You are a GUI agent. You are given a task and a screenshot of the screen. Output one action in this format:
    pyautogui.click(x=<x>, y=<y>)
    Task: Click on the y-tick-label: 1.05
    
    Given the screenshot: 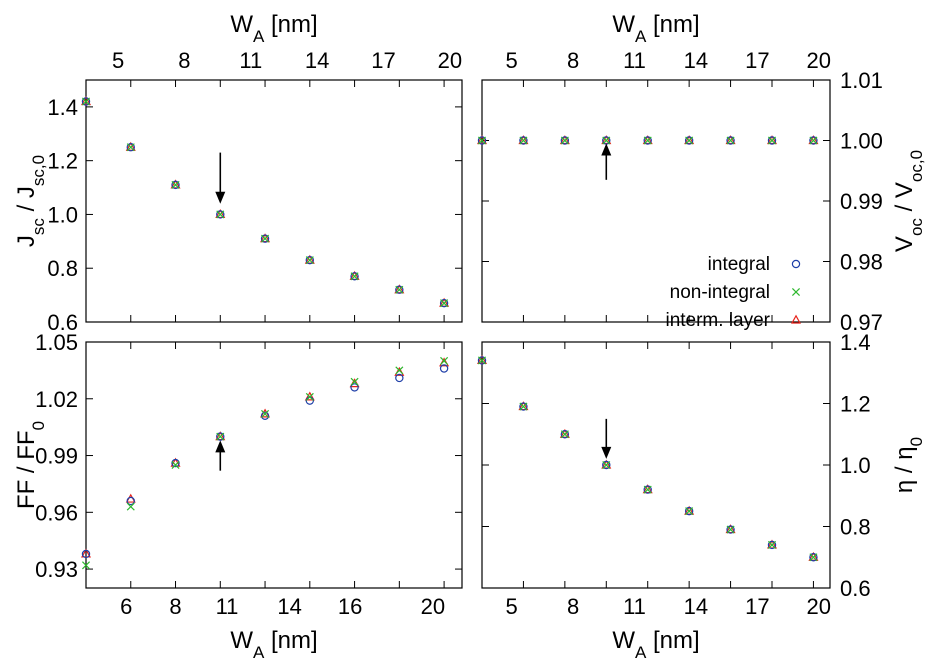 What is the action you would take?
    pyautogui.click(x=56, y=342)
    